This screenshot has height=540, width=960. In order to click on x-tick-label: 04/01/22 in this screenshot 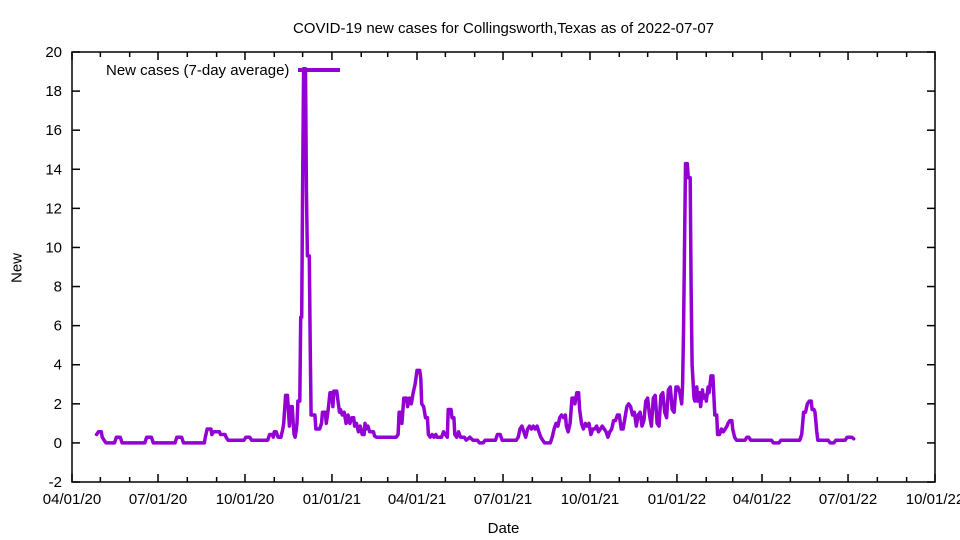, I will do `click(762, 499)`.